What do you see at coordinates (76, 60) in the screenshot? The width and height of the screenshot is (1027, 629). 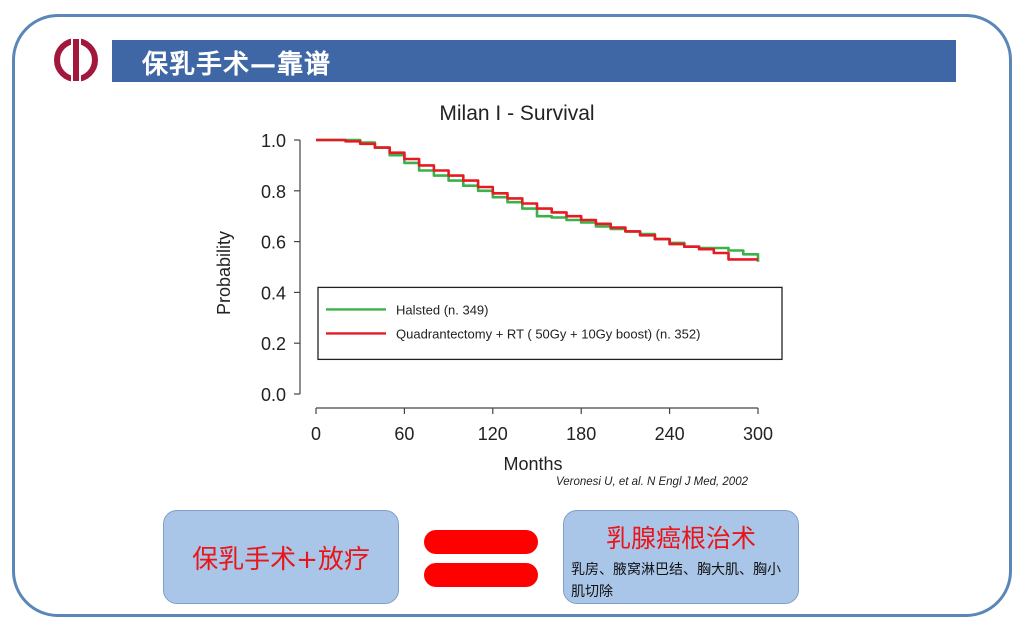 I see `hospital-logo-icon` at bounding box center [76, 60].